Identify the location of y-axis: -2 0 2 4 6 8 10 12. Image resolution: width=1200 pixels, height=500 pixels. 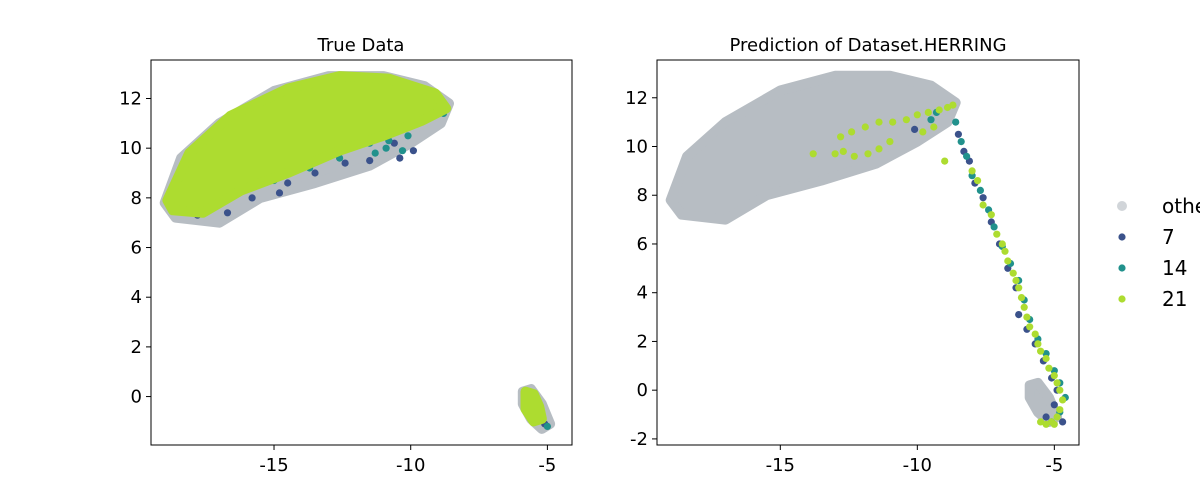
(641, 269).